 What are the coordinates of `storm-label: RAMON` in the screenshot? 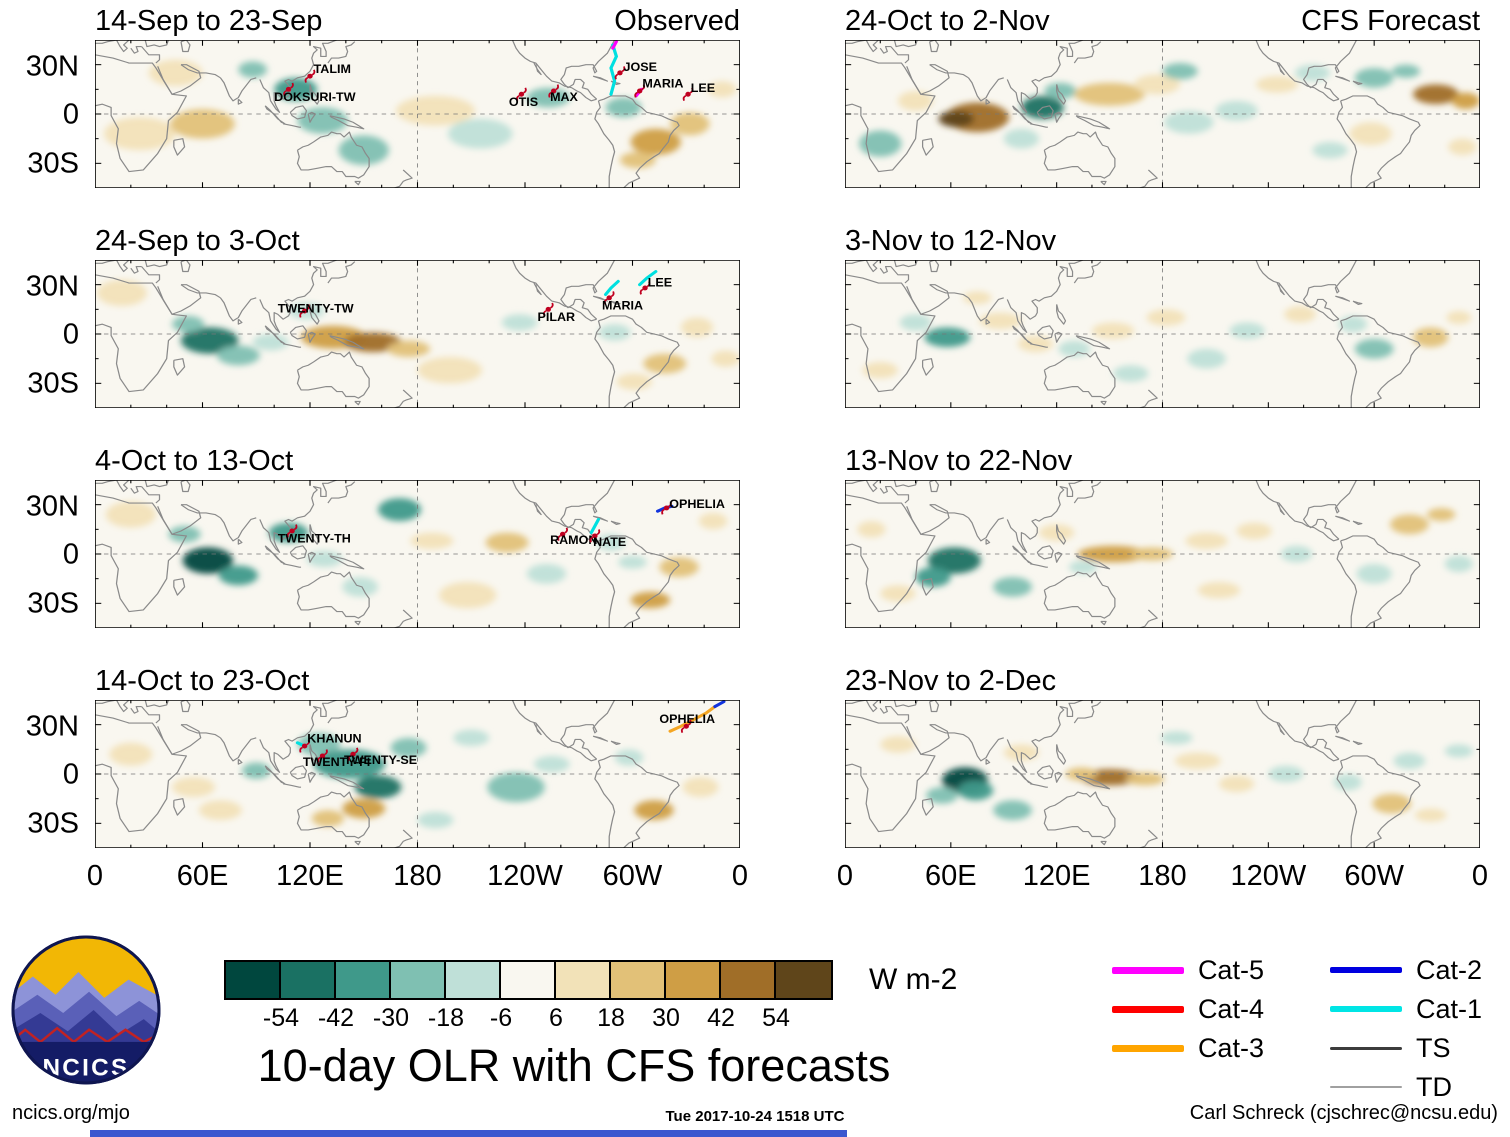 It's located at (573, 540).